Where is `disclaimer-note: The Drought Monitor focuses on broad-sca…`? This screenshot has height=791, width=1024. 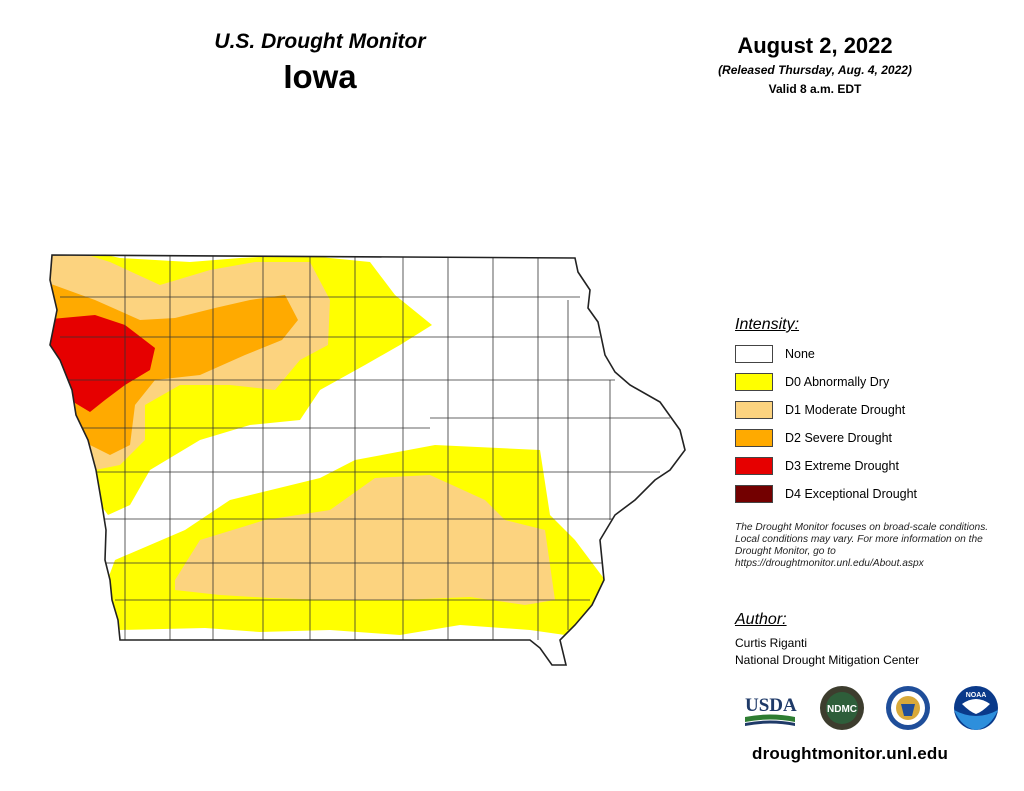
disclaimer-note: The Drought Monitor focuses on broad-sca… is located at coordinates (862, 545).